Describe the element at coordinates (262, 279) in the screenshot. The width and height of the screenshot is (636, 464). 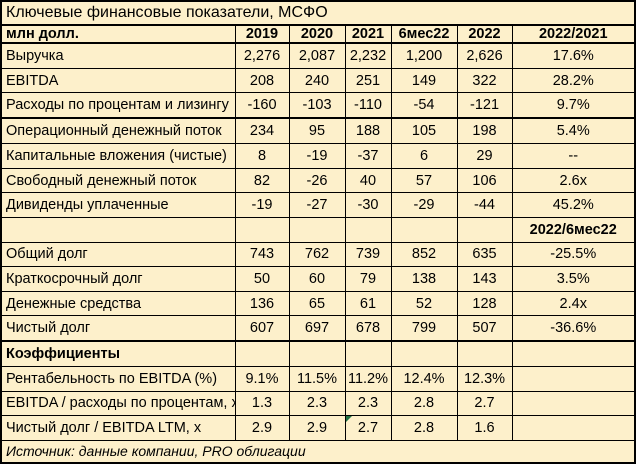
I see `table-cell: 50` at that location.